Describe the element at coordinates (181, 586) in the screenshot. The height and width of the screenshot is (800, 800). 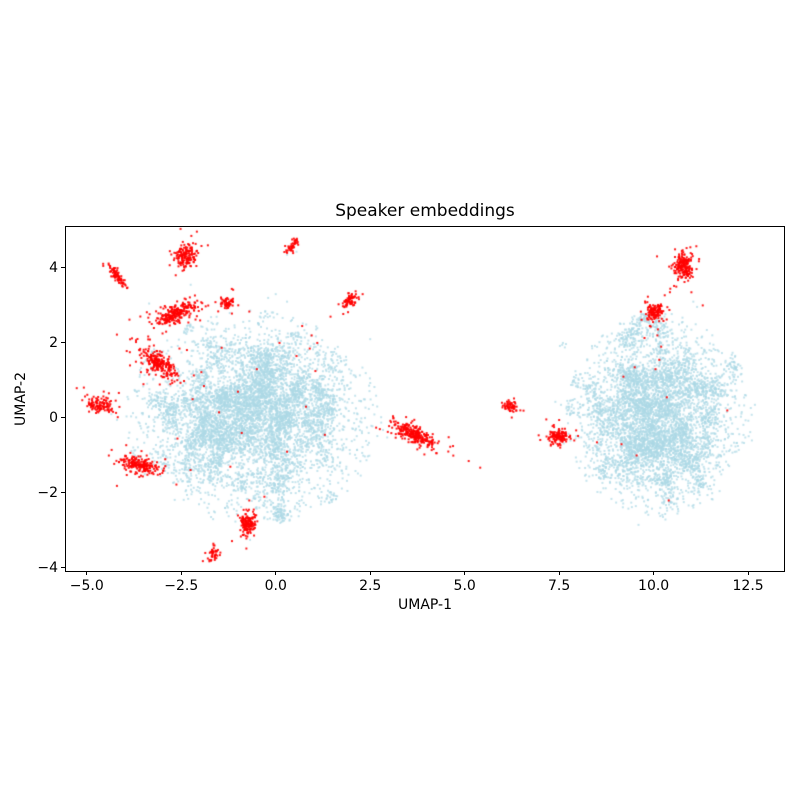
I see `x-tick-label: −2.5` at that location.